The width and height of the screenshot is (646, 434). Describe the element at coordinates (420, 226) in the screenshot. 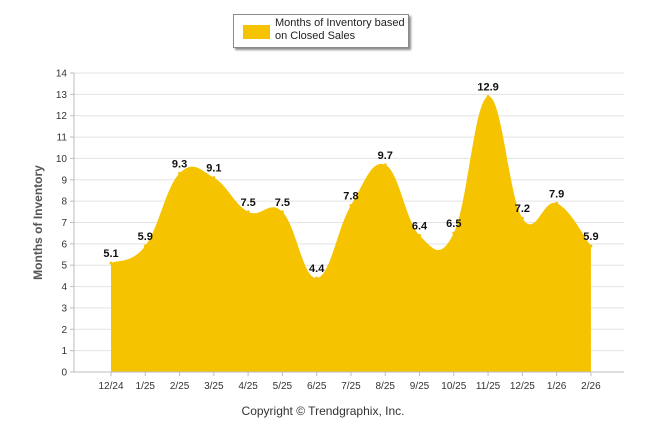

I see `data-label: 6.4` at that location.